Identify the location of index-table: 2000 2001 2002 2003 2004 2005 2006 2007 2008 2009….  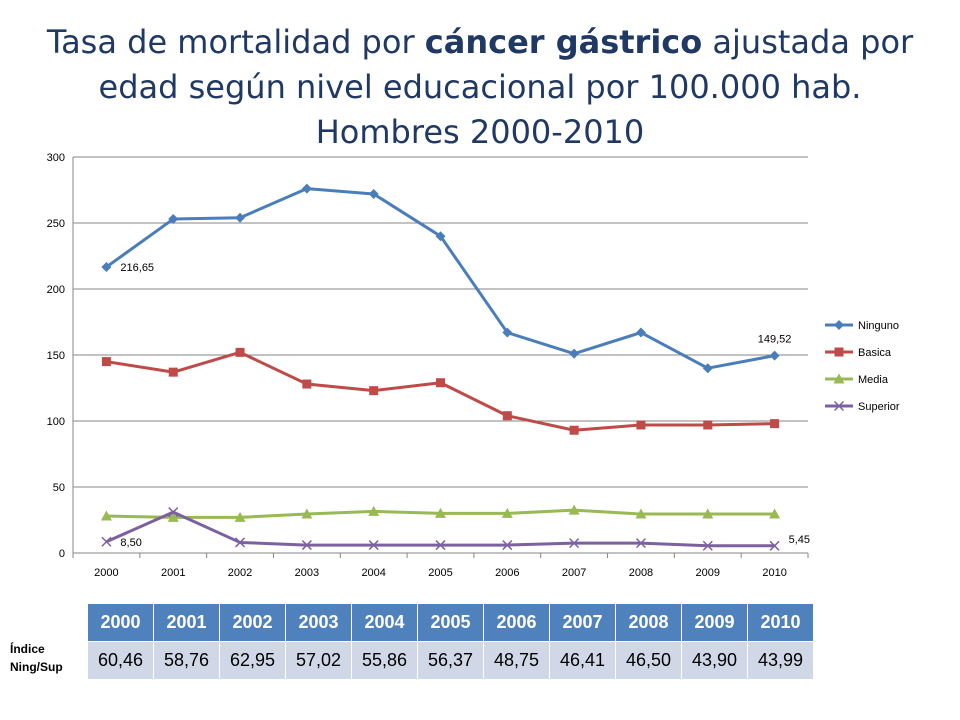
(450, 641).